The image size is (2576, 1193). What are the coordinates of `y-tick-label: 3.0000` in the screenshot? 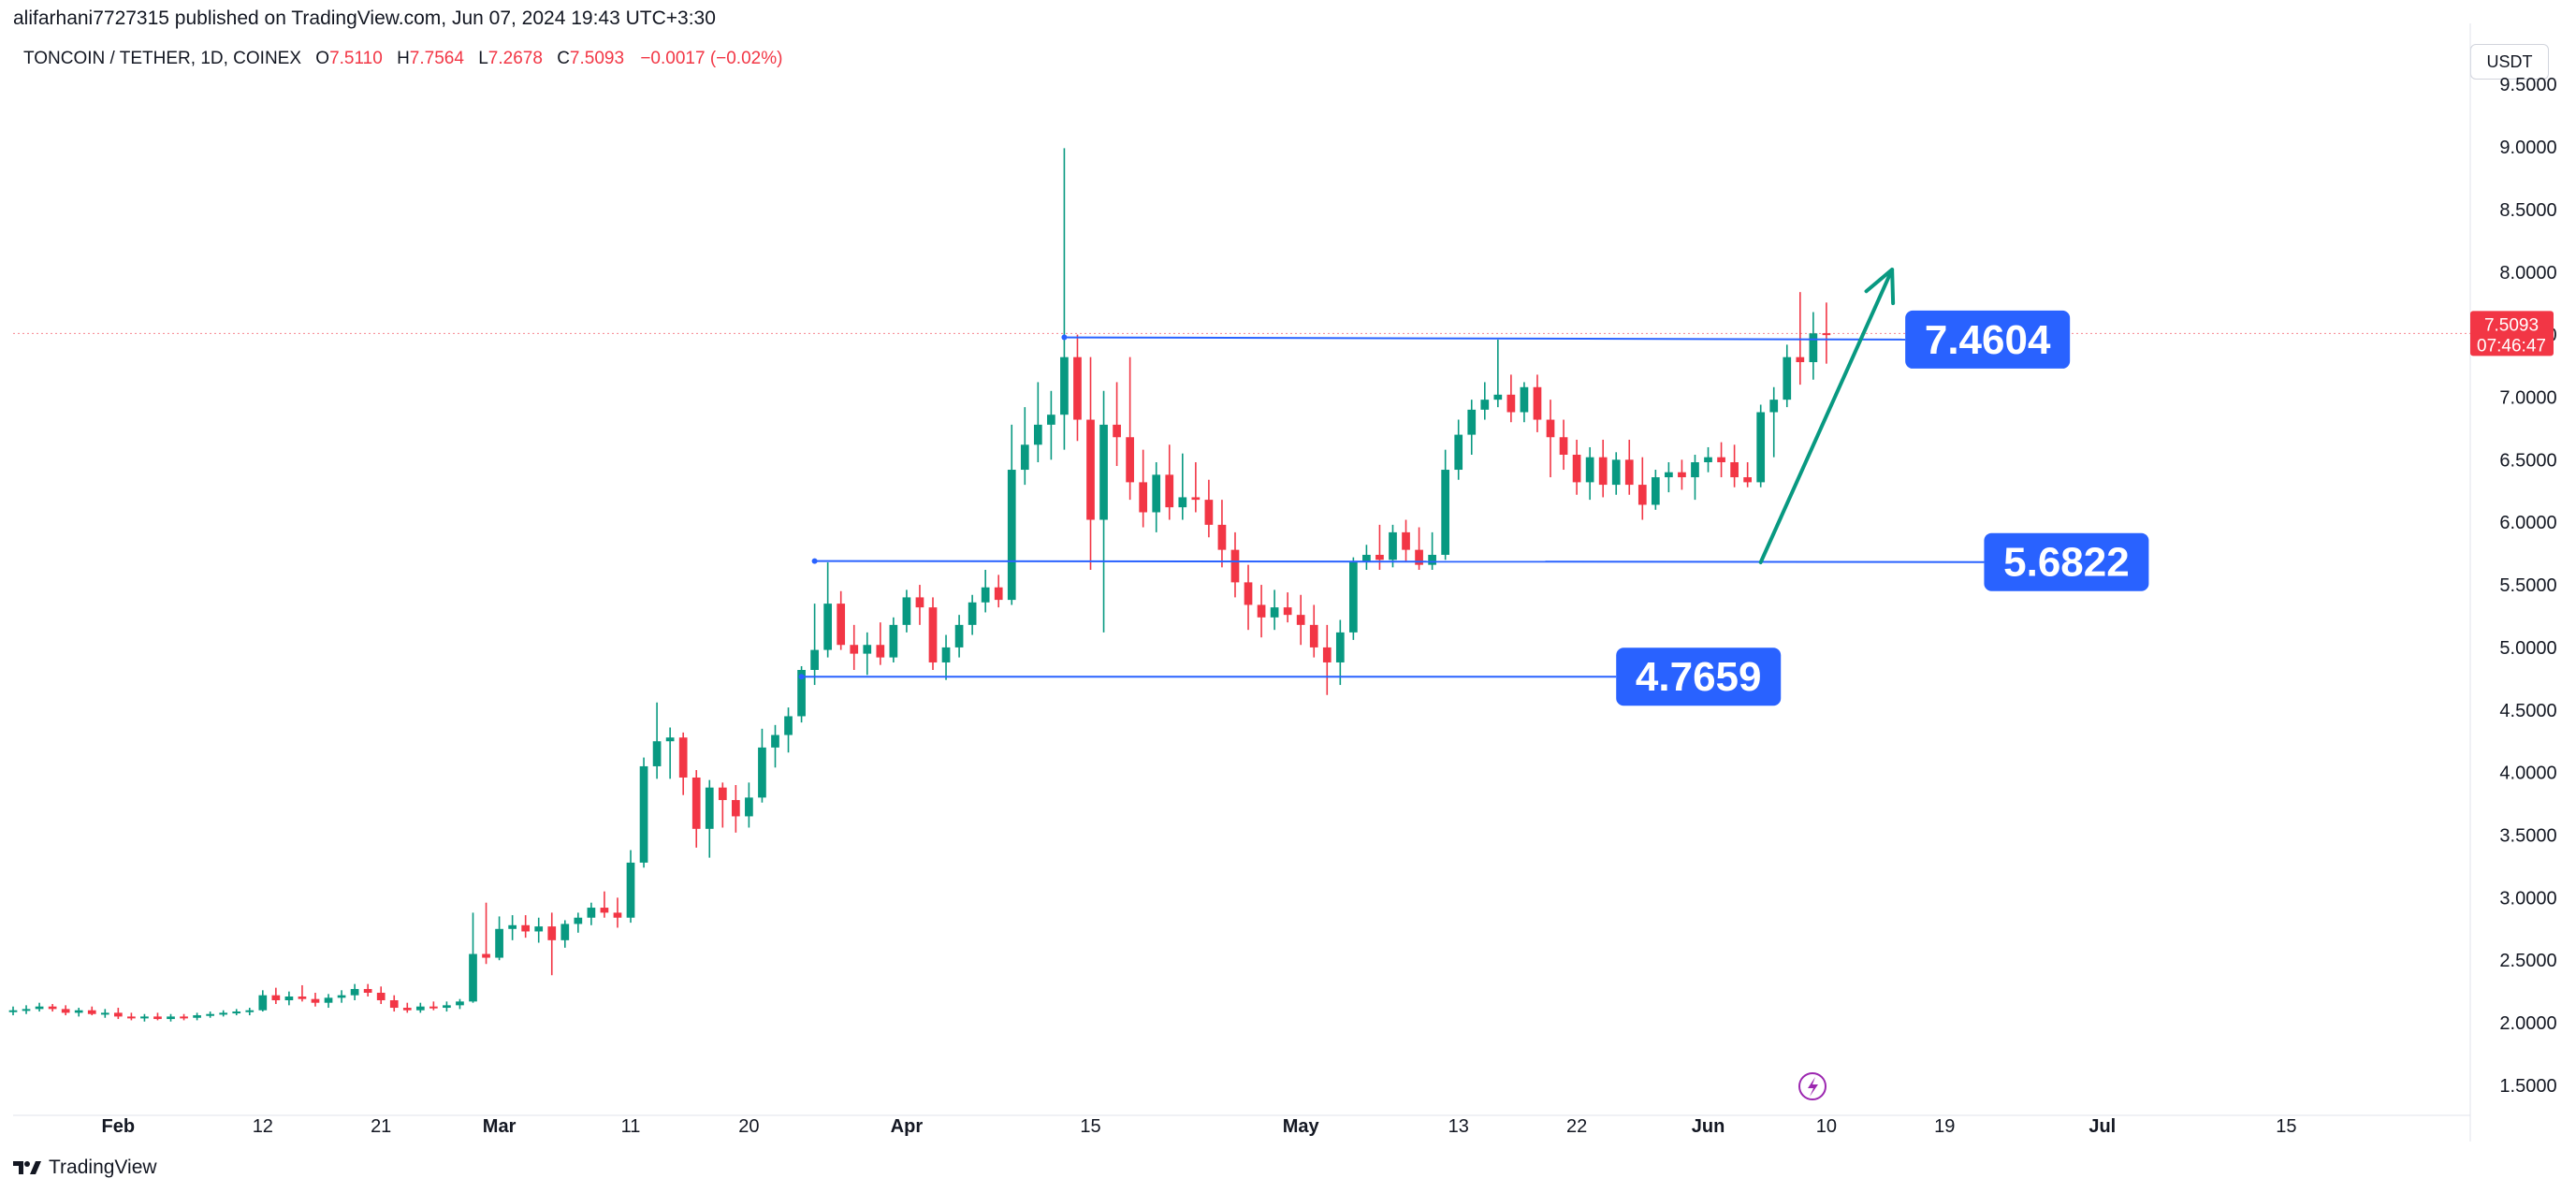 It's located at (2527, 898).